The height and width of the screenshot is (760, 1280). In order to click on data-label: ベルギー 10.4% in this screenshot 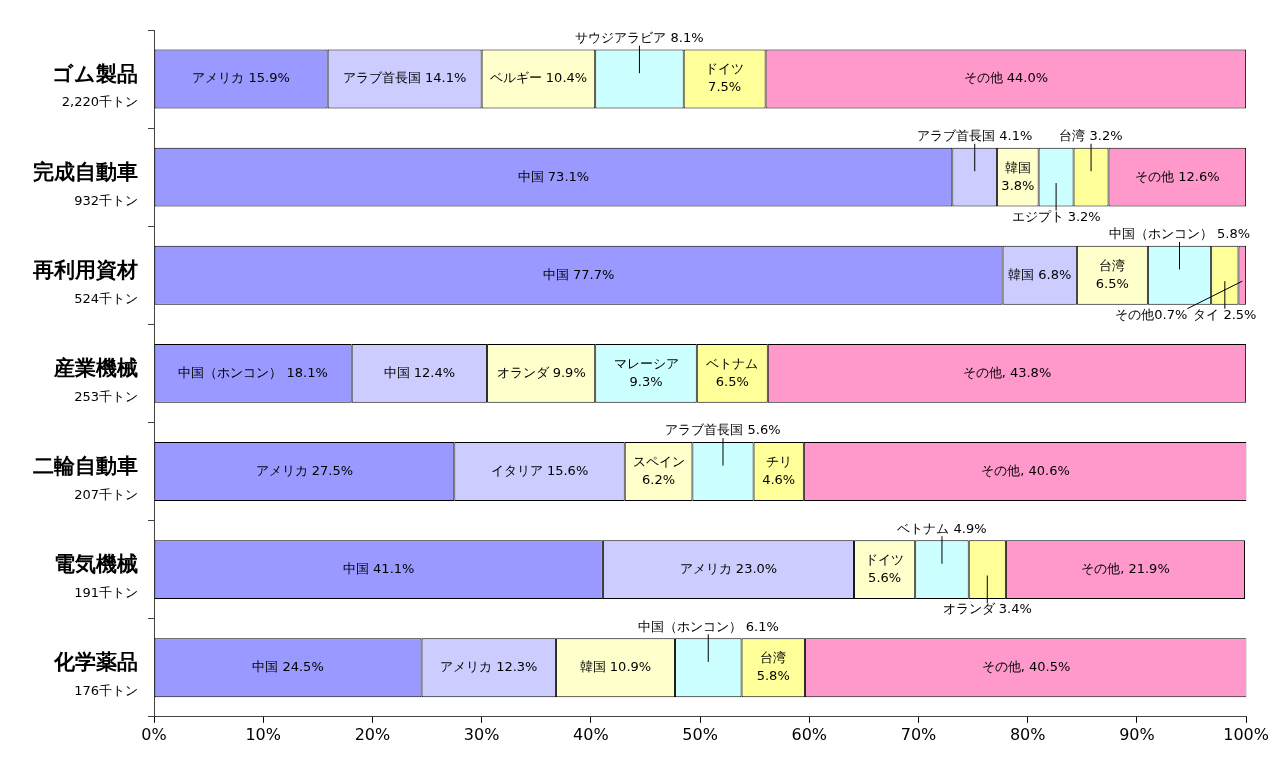, I will do `click(538, 78)`.